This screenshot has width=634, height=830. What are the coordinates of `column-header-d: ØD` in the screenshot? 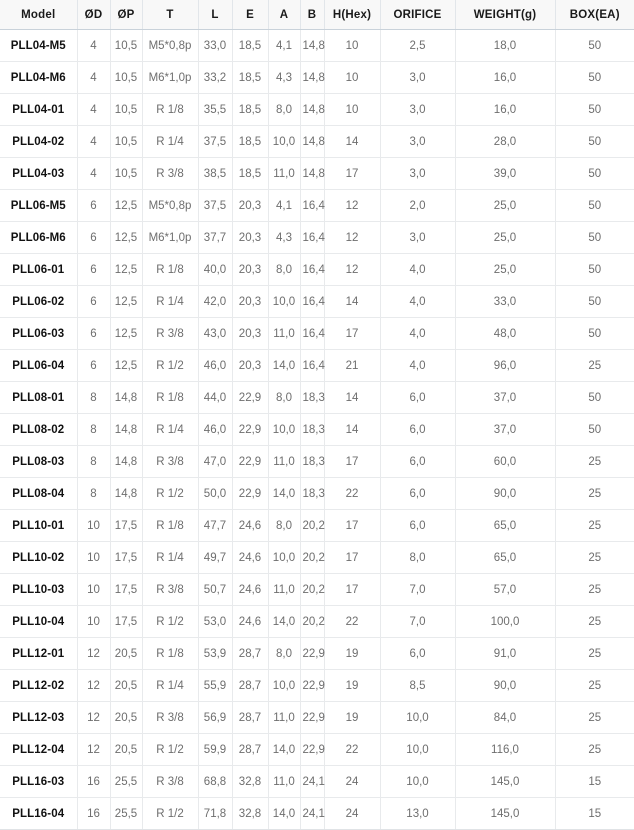 It's located at (94, 15).